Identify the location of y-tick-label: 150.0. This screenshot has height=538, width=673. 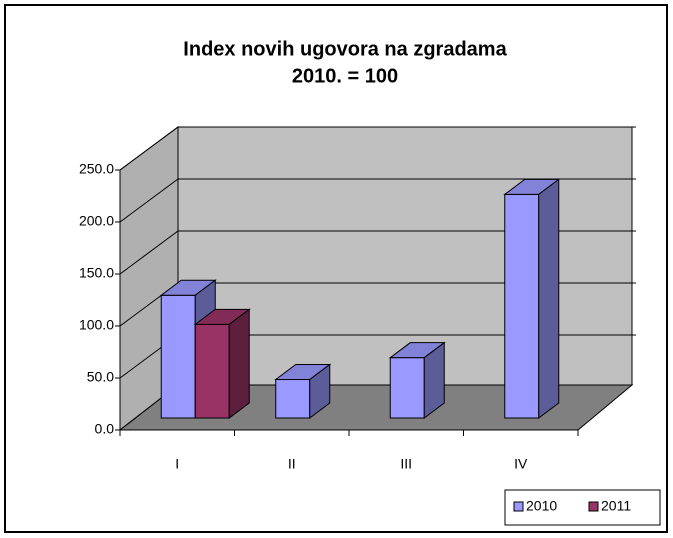
(96, 273).